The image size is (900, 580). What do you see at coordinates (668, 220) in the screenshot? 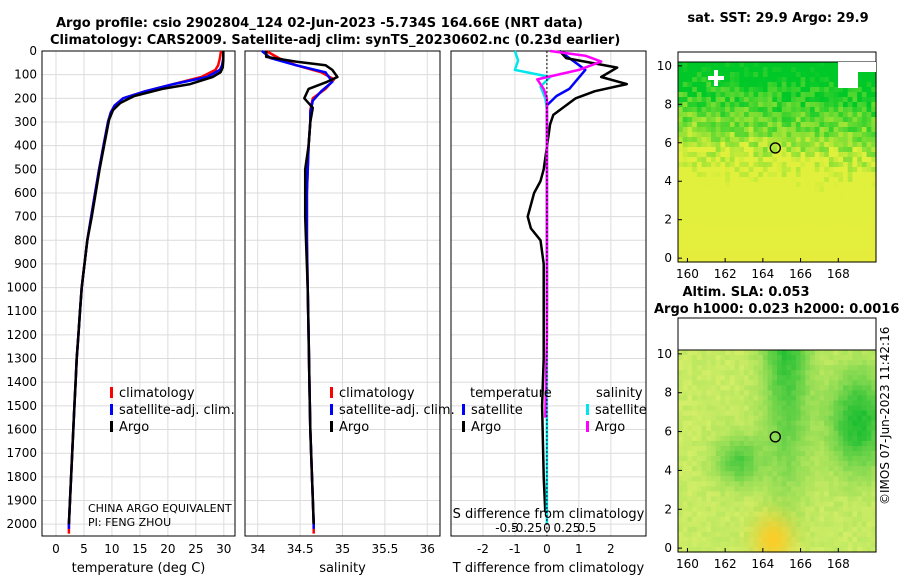
I see `sst_map-y-tick-label: 2` at bounding box center [668, 220].